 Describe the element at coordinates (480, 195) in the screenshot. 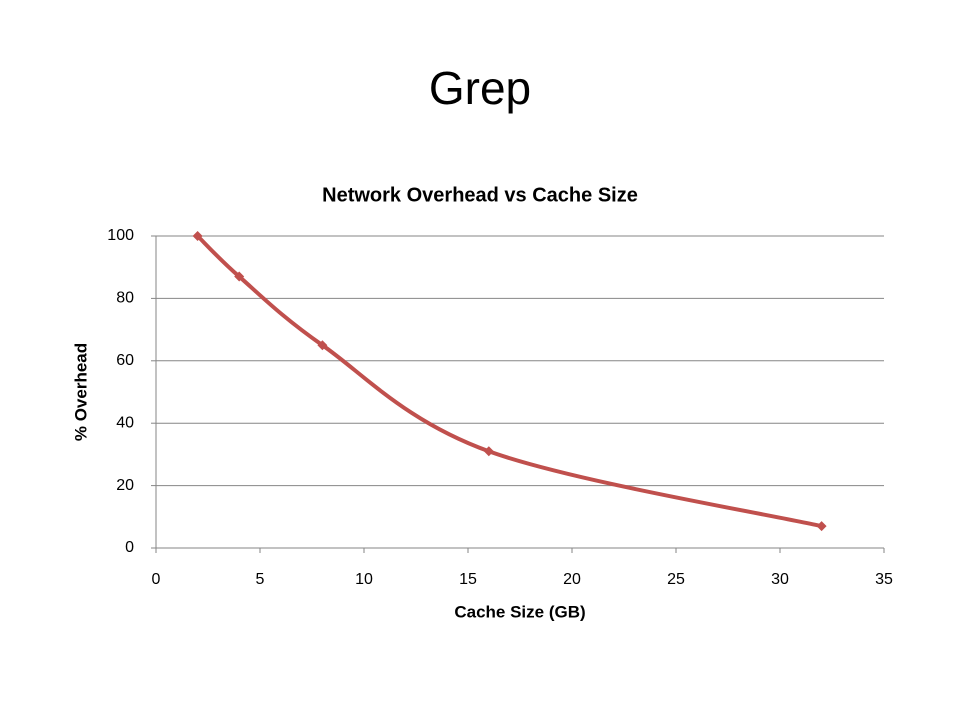

I see `chart-title: Network Overhead vs Cache Size` at that location.